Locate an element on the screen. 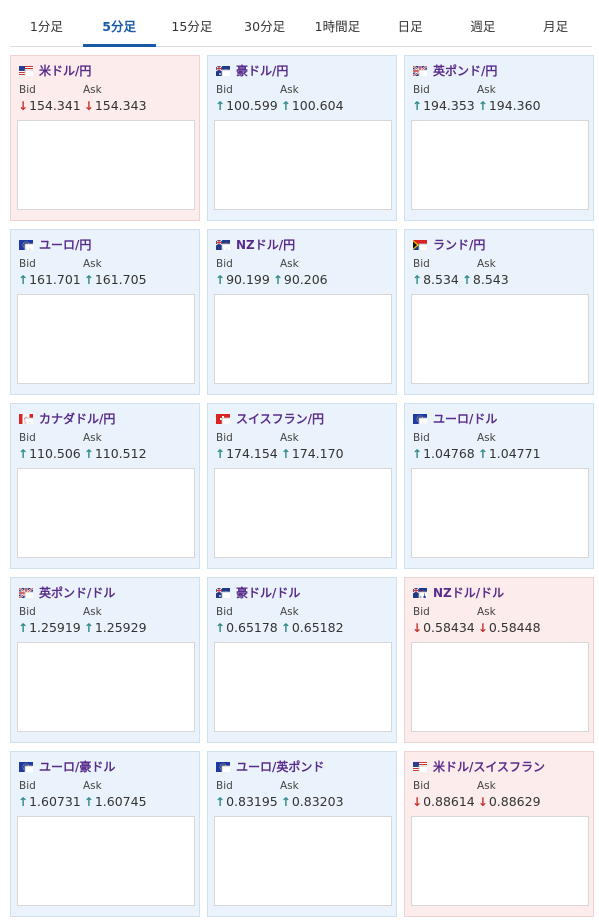  tab-weekly: 週足 is located at coordinates (483, 26).